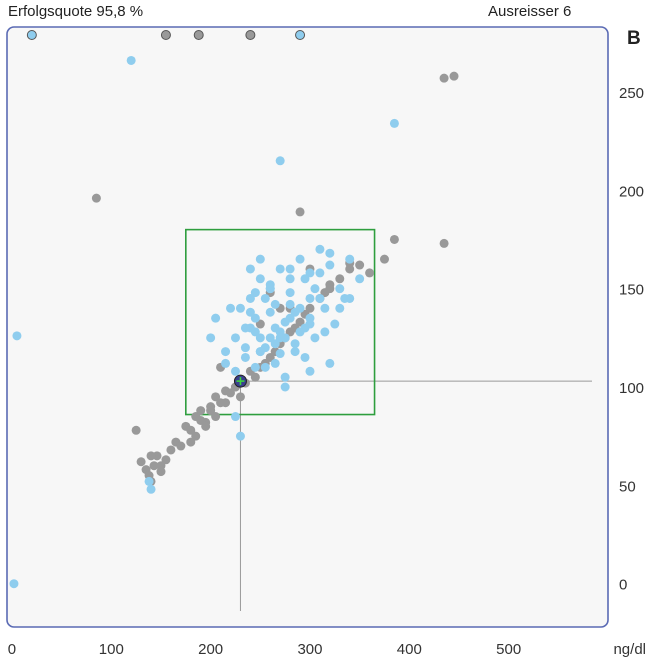 This screenshot has width=648, height=662. I want to click on y-tick-label: 50, so click(627, 486).